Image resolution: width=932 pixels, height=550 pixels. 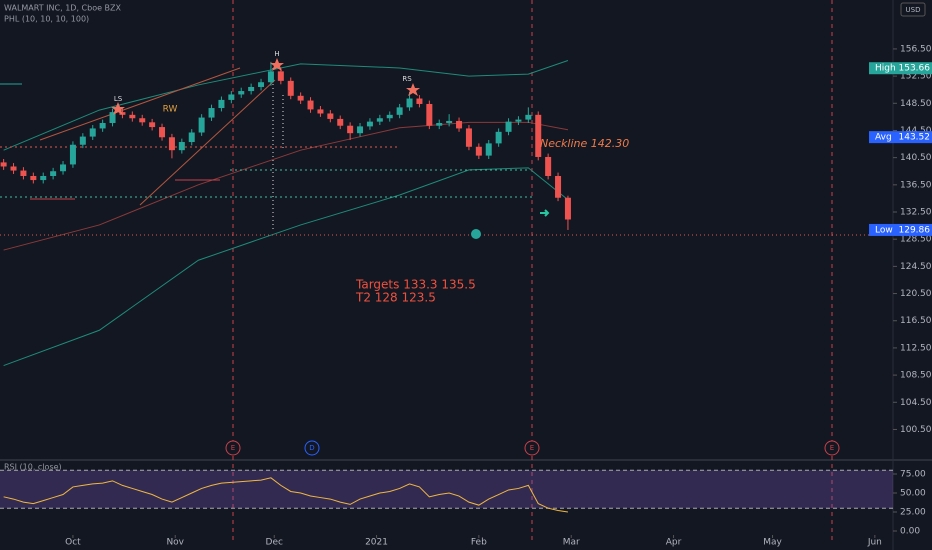 What do you see at coordinates (476, 234) in the screenshot?
I see `event-icon` at bounding box center [476, 234].